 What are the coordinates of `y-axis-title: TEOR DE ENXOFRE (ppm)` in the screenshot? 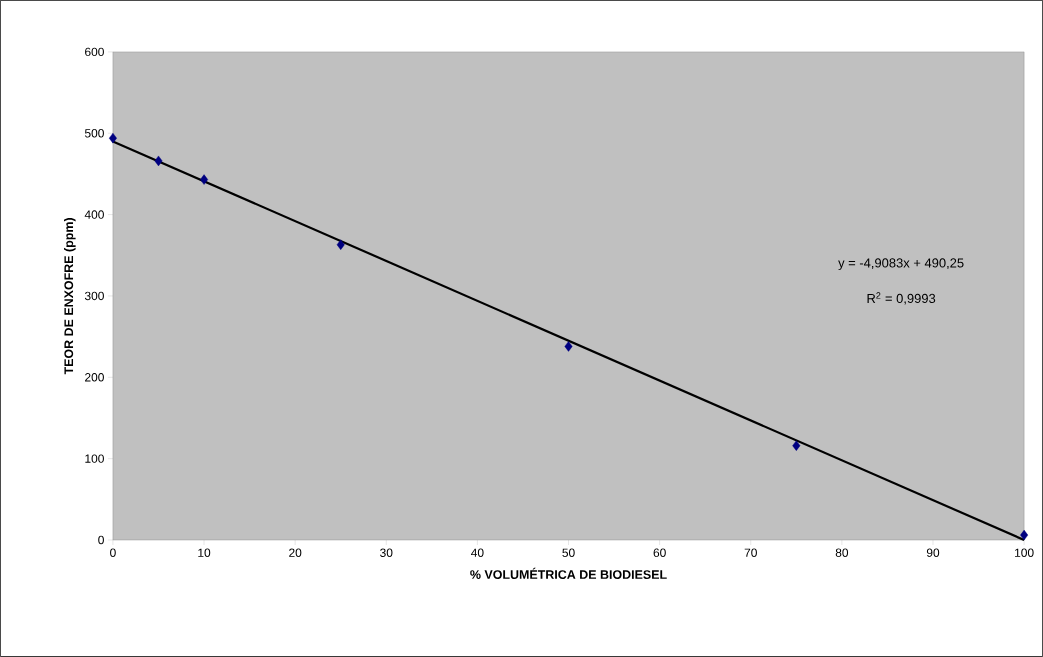 It's located at (69, 296).